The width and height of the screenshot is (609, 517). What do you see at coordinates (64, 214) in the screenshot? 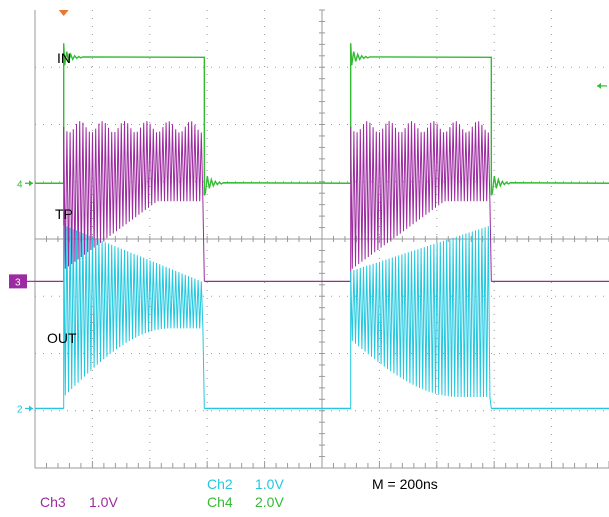
I see `label-tp: TP` at bounding box center [64, 214].